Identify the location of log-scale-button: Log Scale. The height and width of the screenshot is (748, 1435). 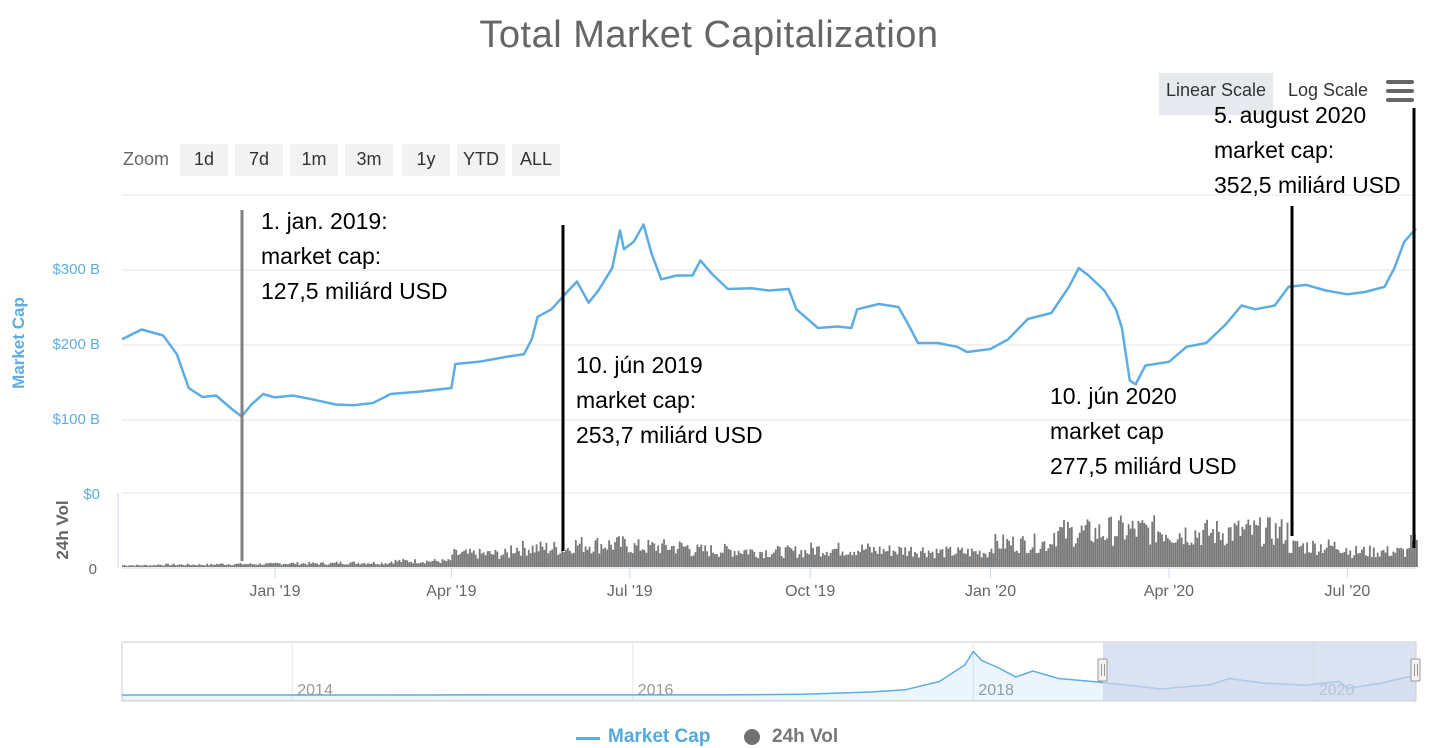
(1328, 90).